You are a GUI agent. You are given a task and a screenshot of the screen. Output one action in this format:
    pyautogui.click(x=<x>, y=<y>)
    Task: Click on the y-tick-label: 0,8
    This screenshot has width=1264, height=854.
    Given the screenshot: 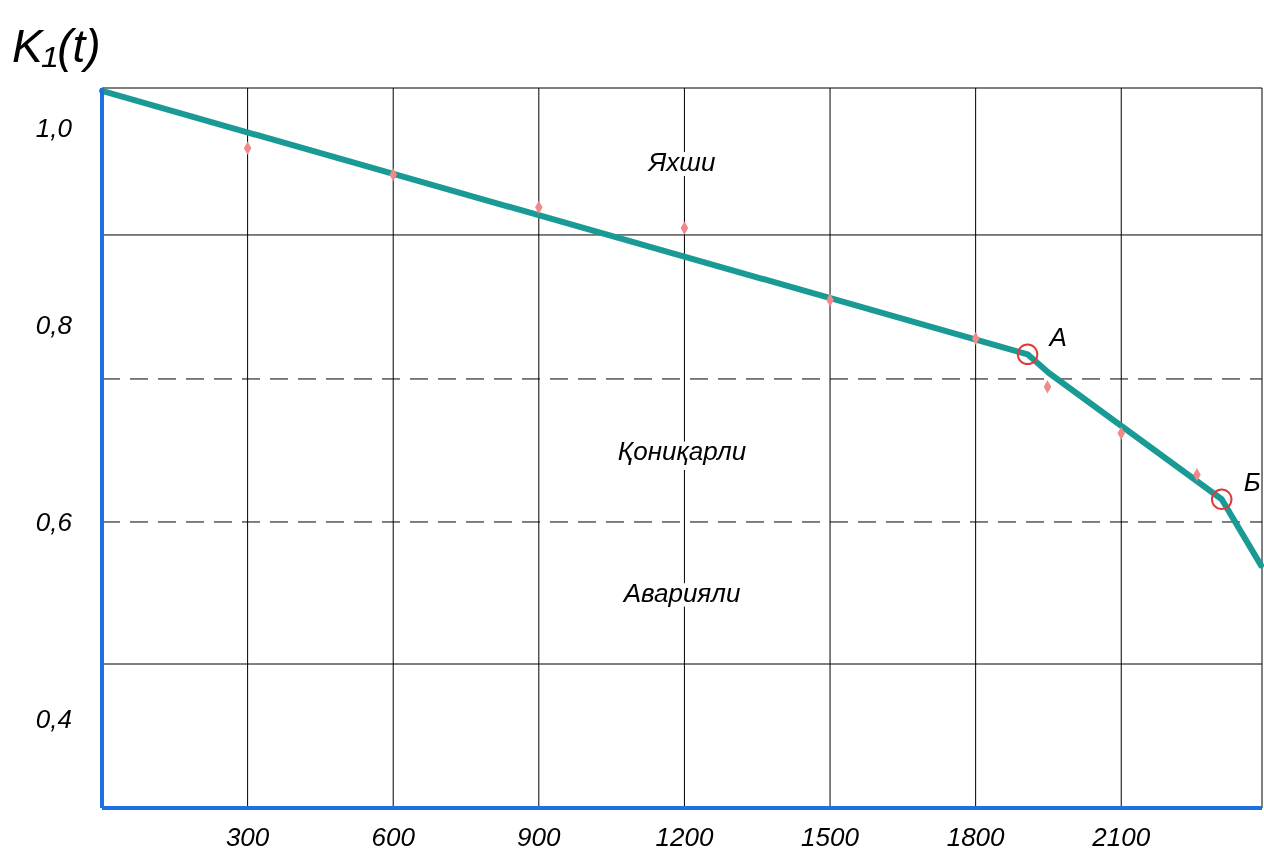 What is the action you would take?
    pyautogui.click(x=54, y=324)
    